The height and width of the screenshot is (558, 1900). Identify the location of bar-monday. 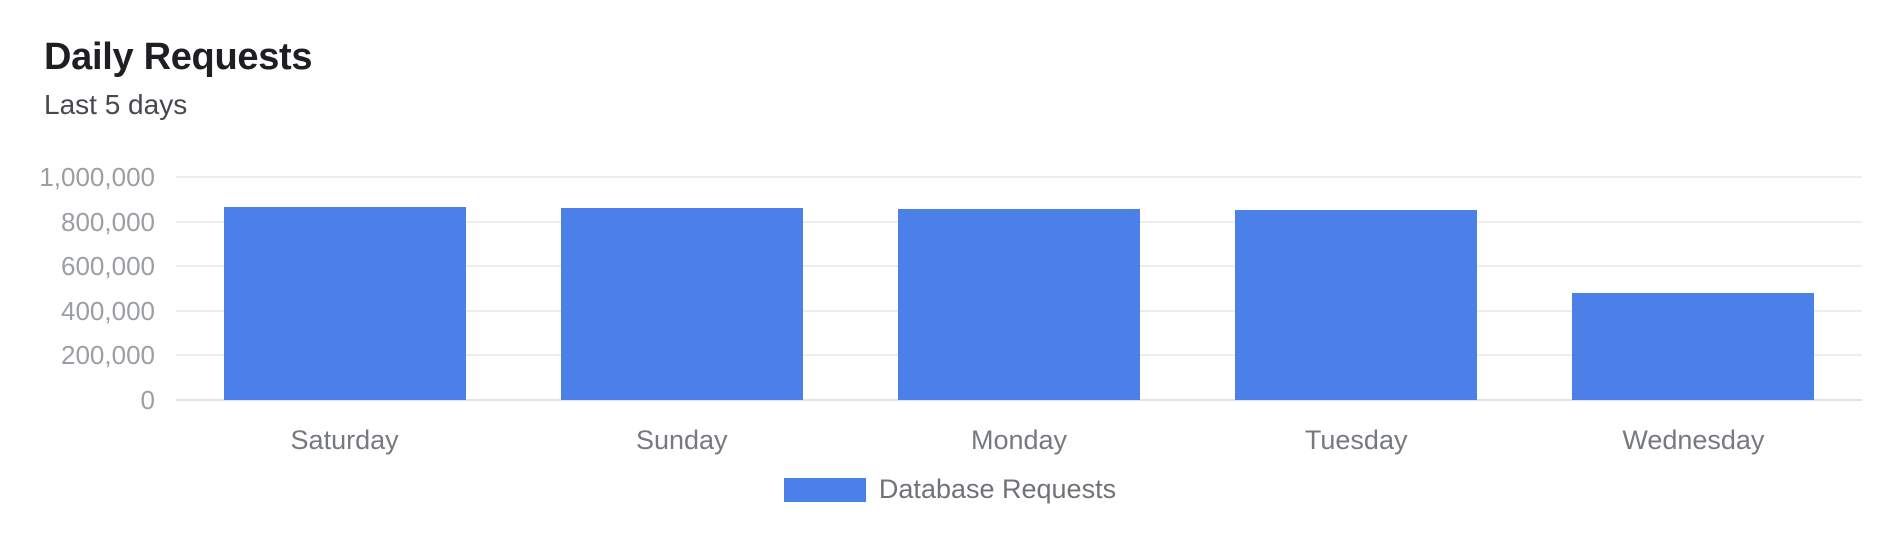
(1019, 304).